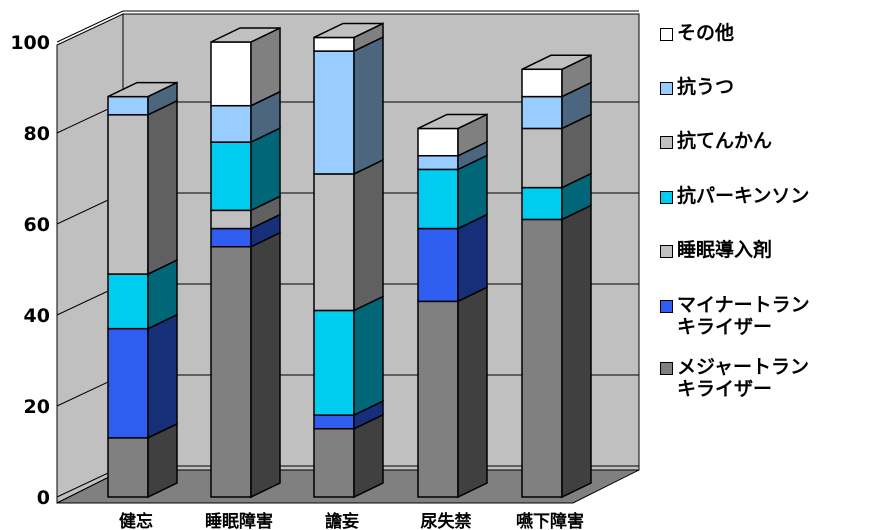  I want to click on legend-item: 抗てんかん, so click(716, 141).